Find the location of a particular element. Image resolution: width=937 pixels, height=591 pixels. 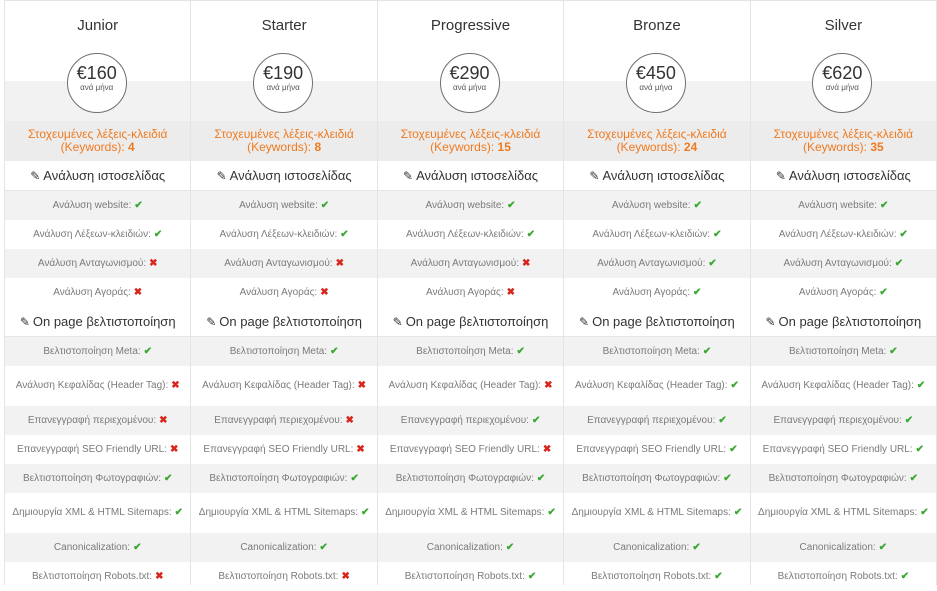

feature-text: Βελτιστοποίηση Robots.txt: ✖ is located at coordinates (98, 577).